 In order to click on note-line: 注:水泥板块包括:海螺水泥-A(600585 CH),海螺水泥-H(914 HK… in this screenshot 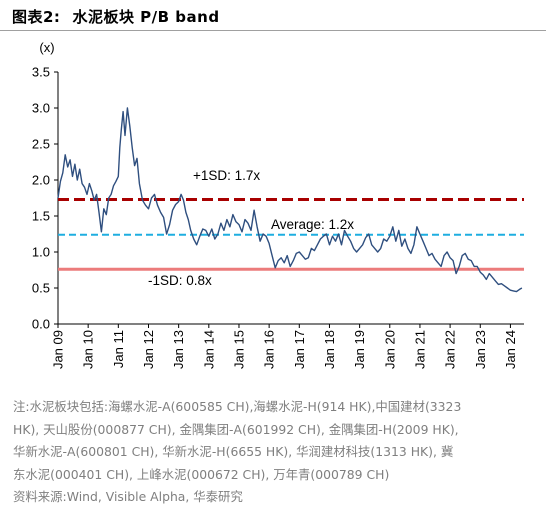, I will do `click(237, 406)`.